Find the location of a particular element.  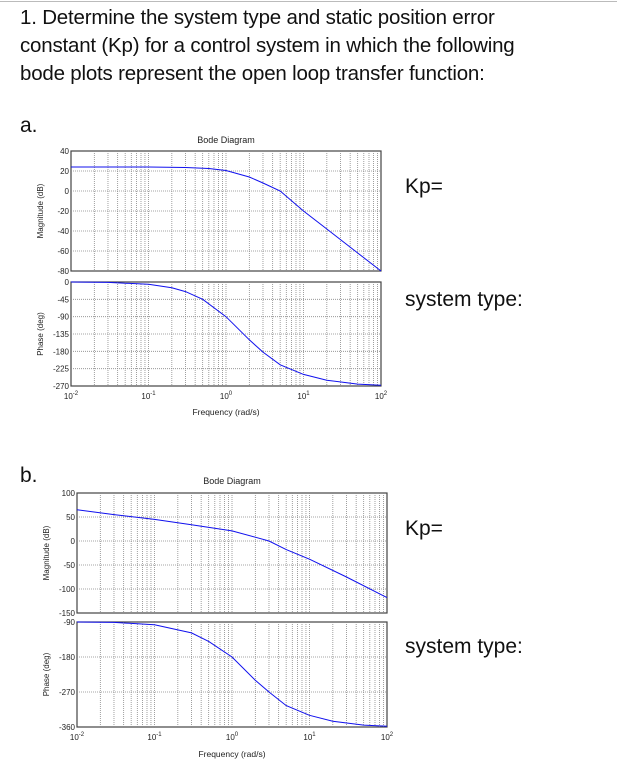

magnitude-panel: 100 50 0 -50 -100 -150 Magnitude (dB) is located at coordinates (215, 553).